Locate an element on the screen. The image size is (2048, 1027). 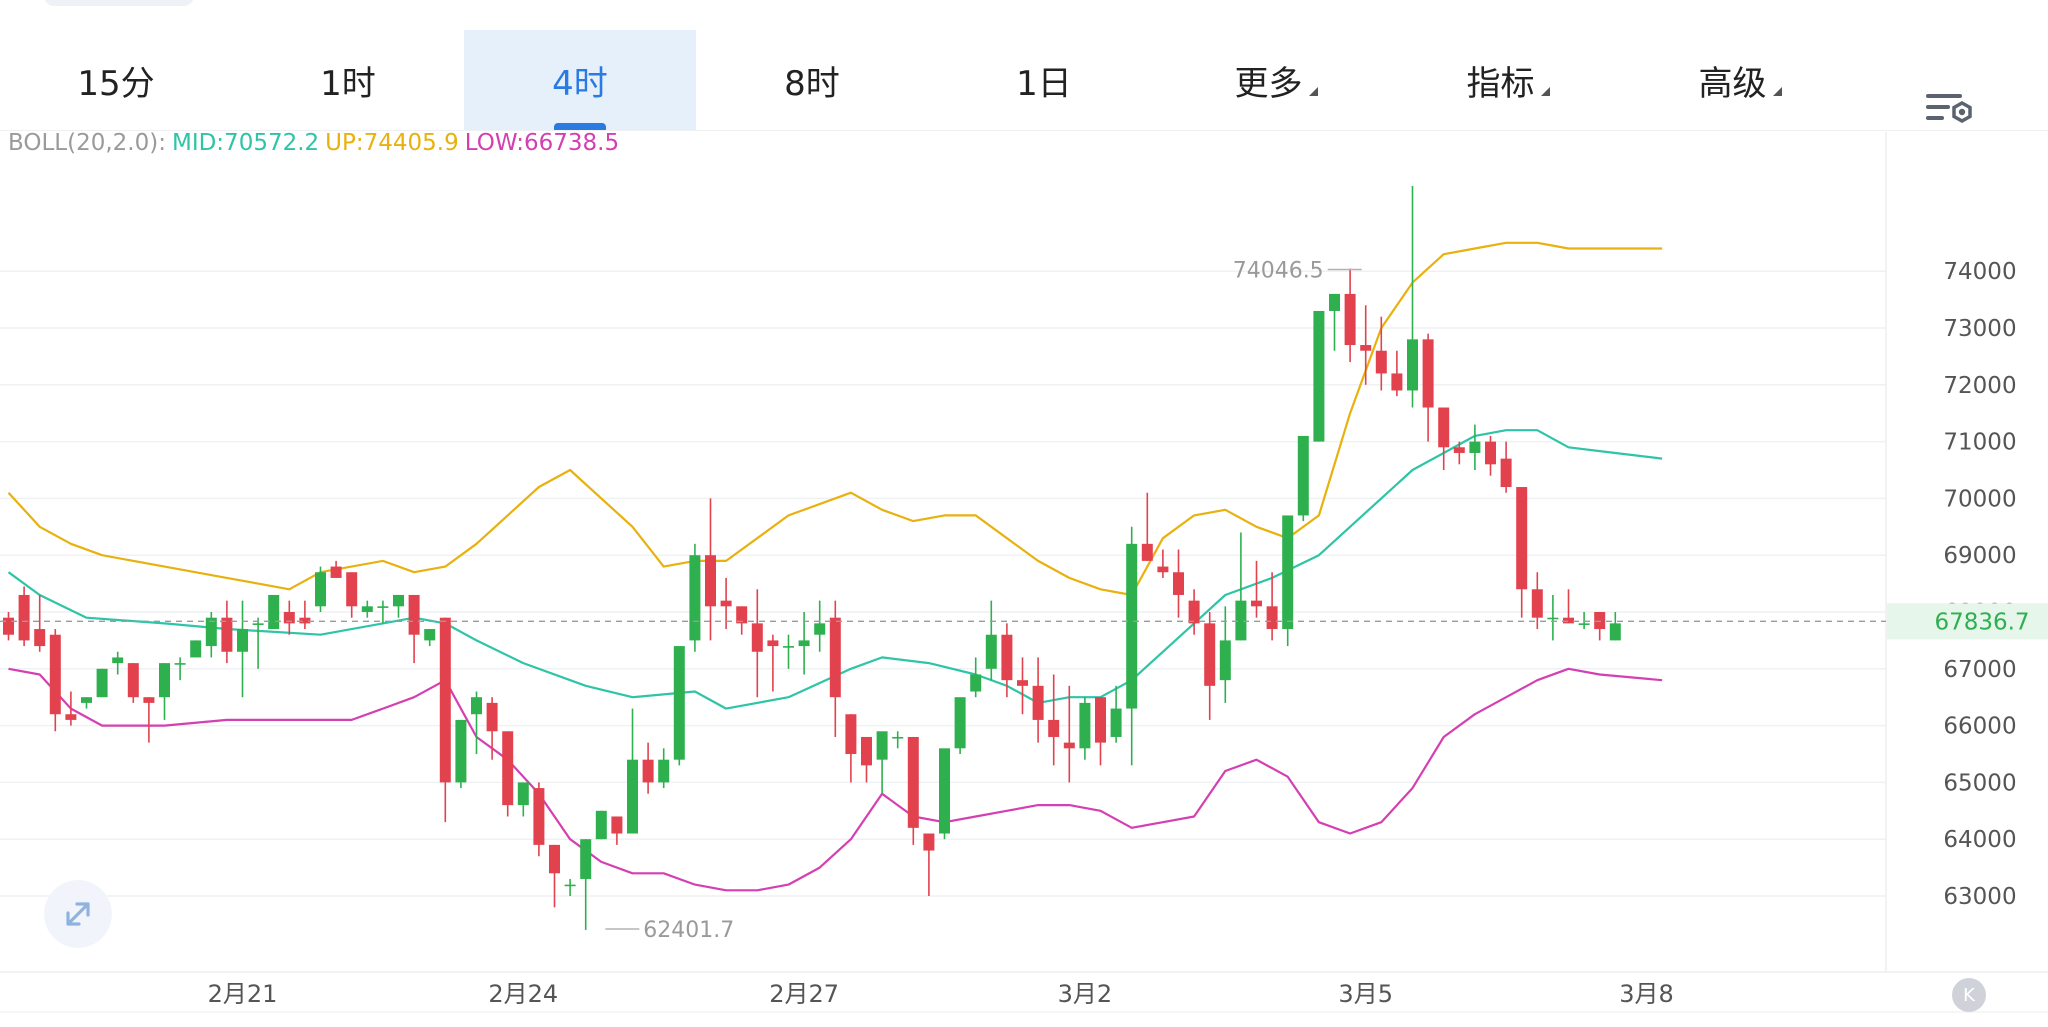
max-price-label: 74046.5 is located at coordinates (1278, 271).